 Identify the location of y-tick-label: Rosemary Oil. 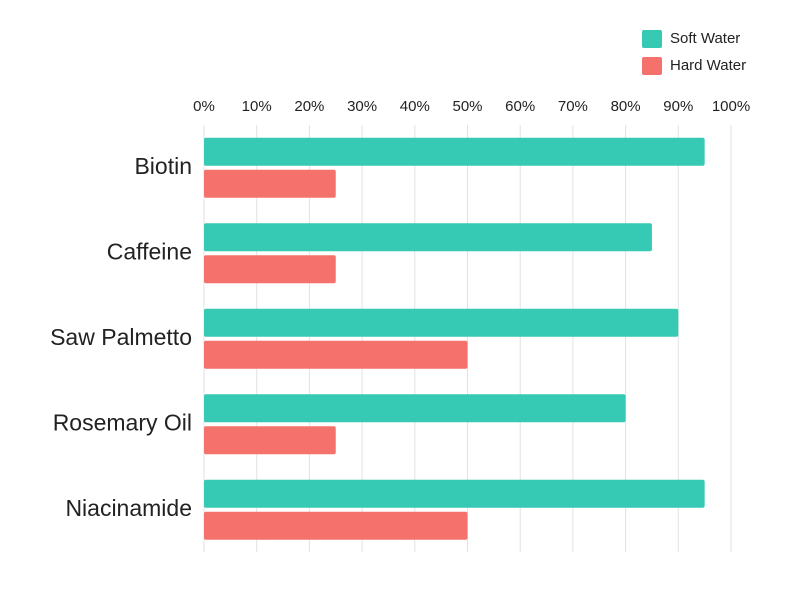
(122, 422).